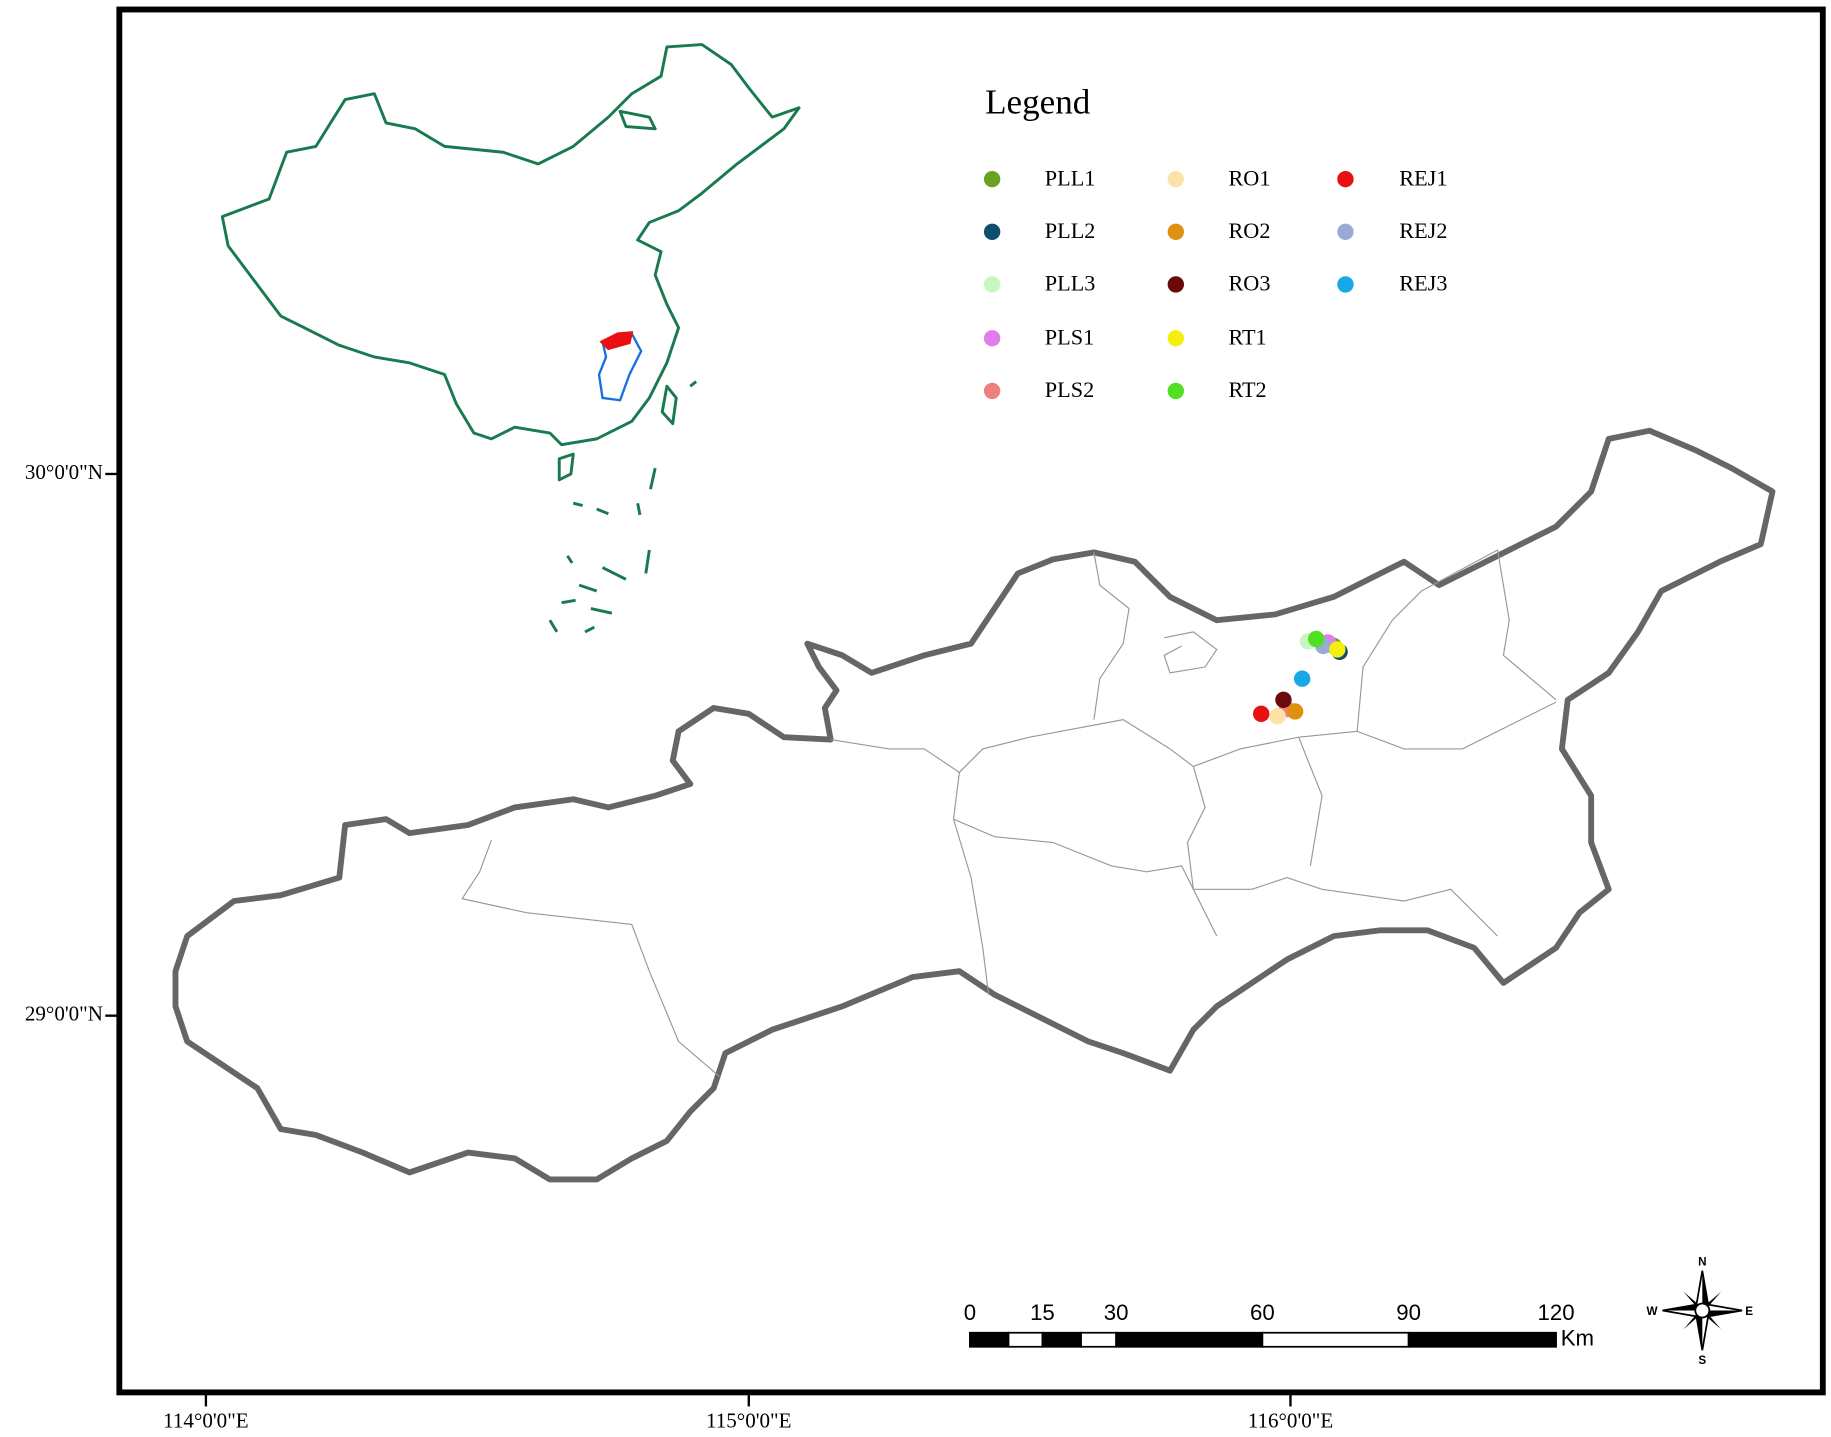 The width and height of the screenshot is (1831, 1437). What do you see at coordinates (1702, 1262) in the screenshot?
I see `compass-n: N` at bounding box center [1702, 1262].